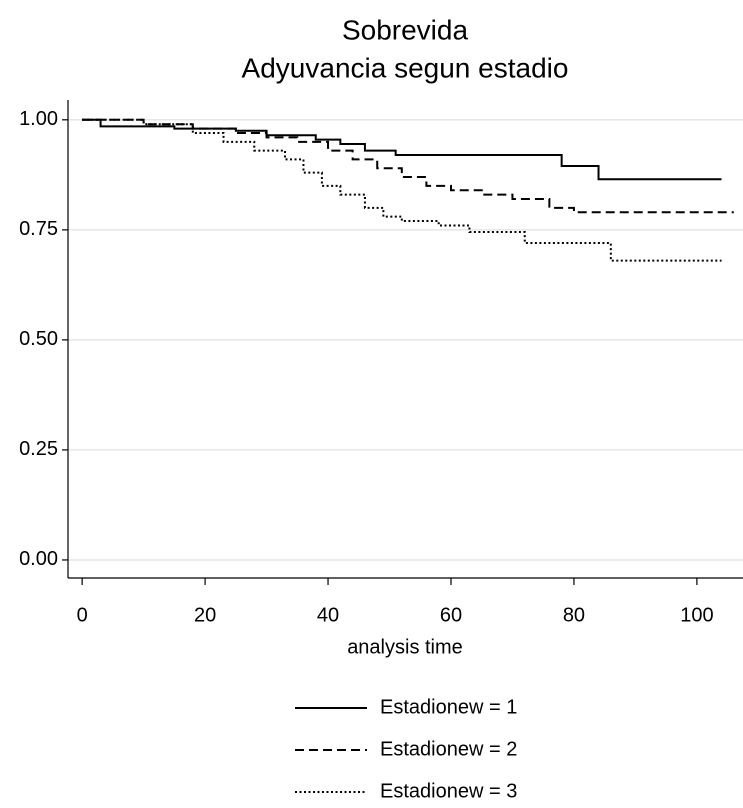 The image size is (743, 808). What do you see at coordinates (38, 559) in the screenshot?
I see `y-tick-label: 0.00` at bounding box center [38, 559].